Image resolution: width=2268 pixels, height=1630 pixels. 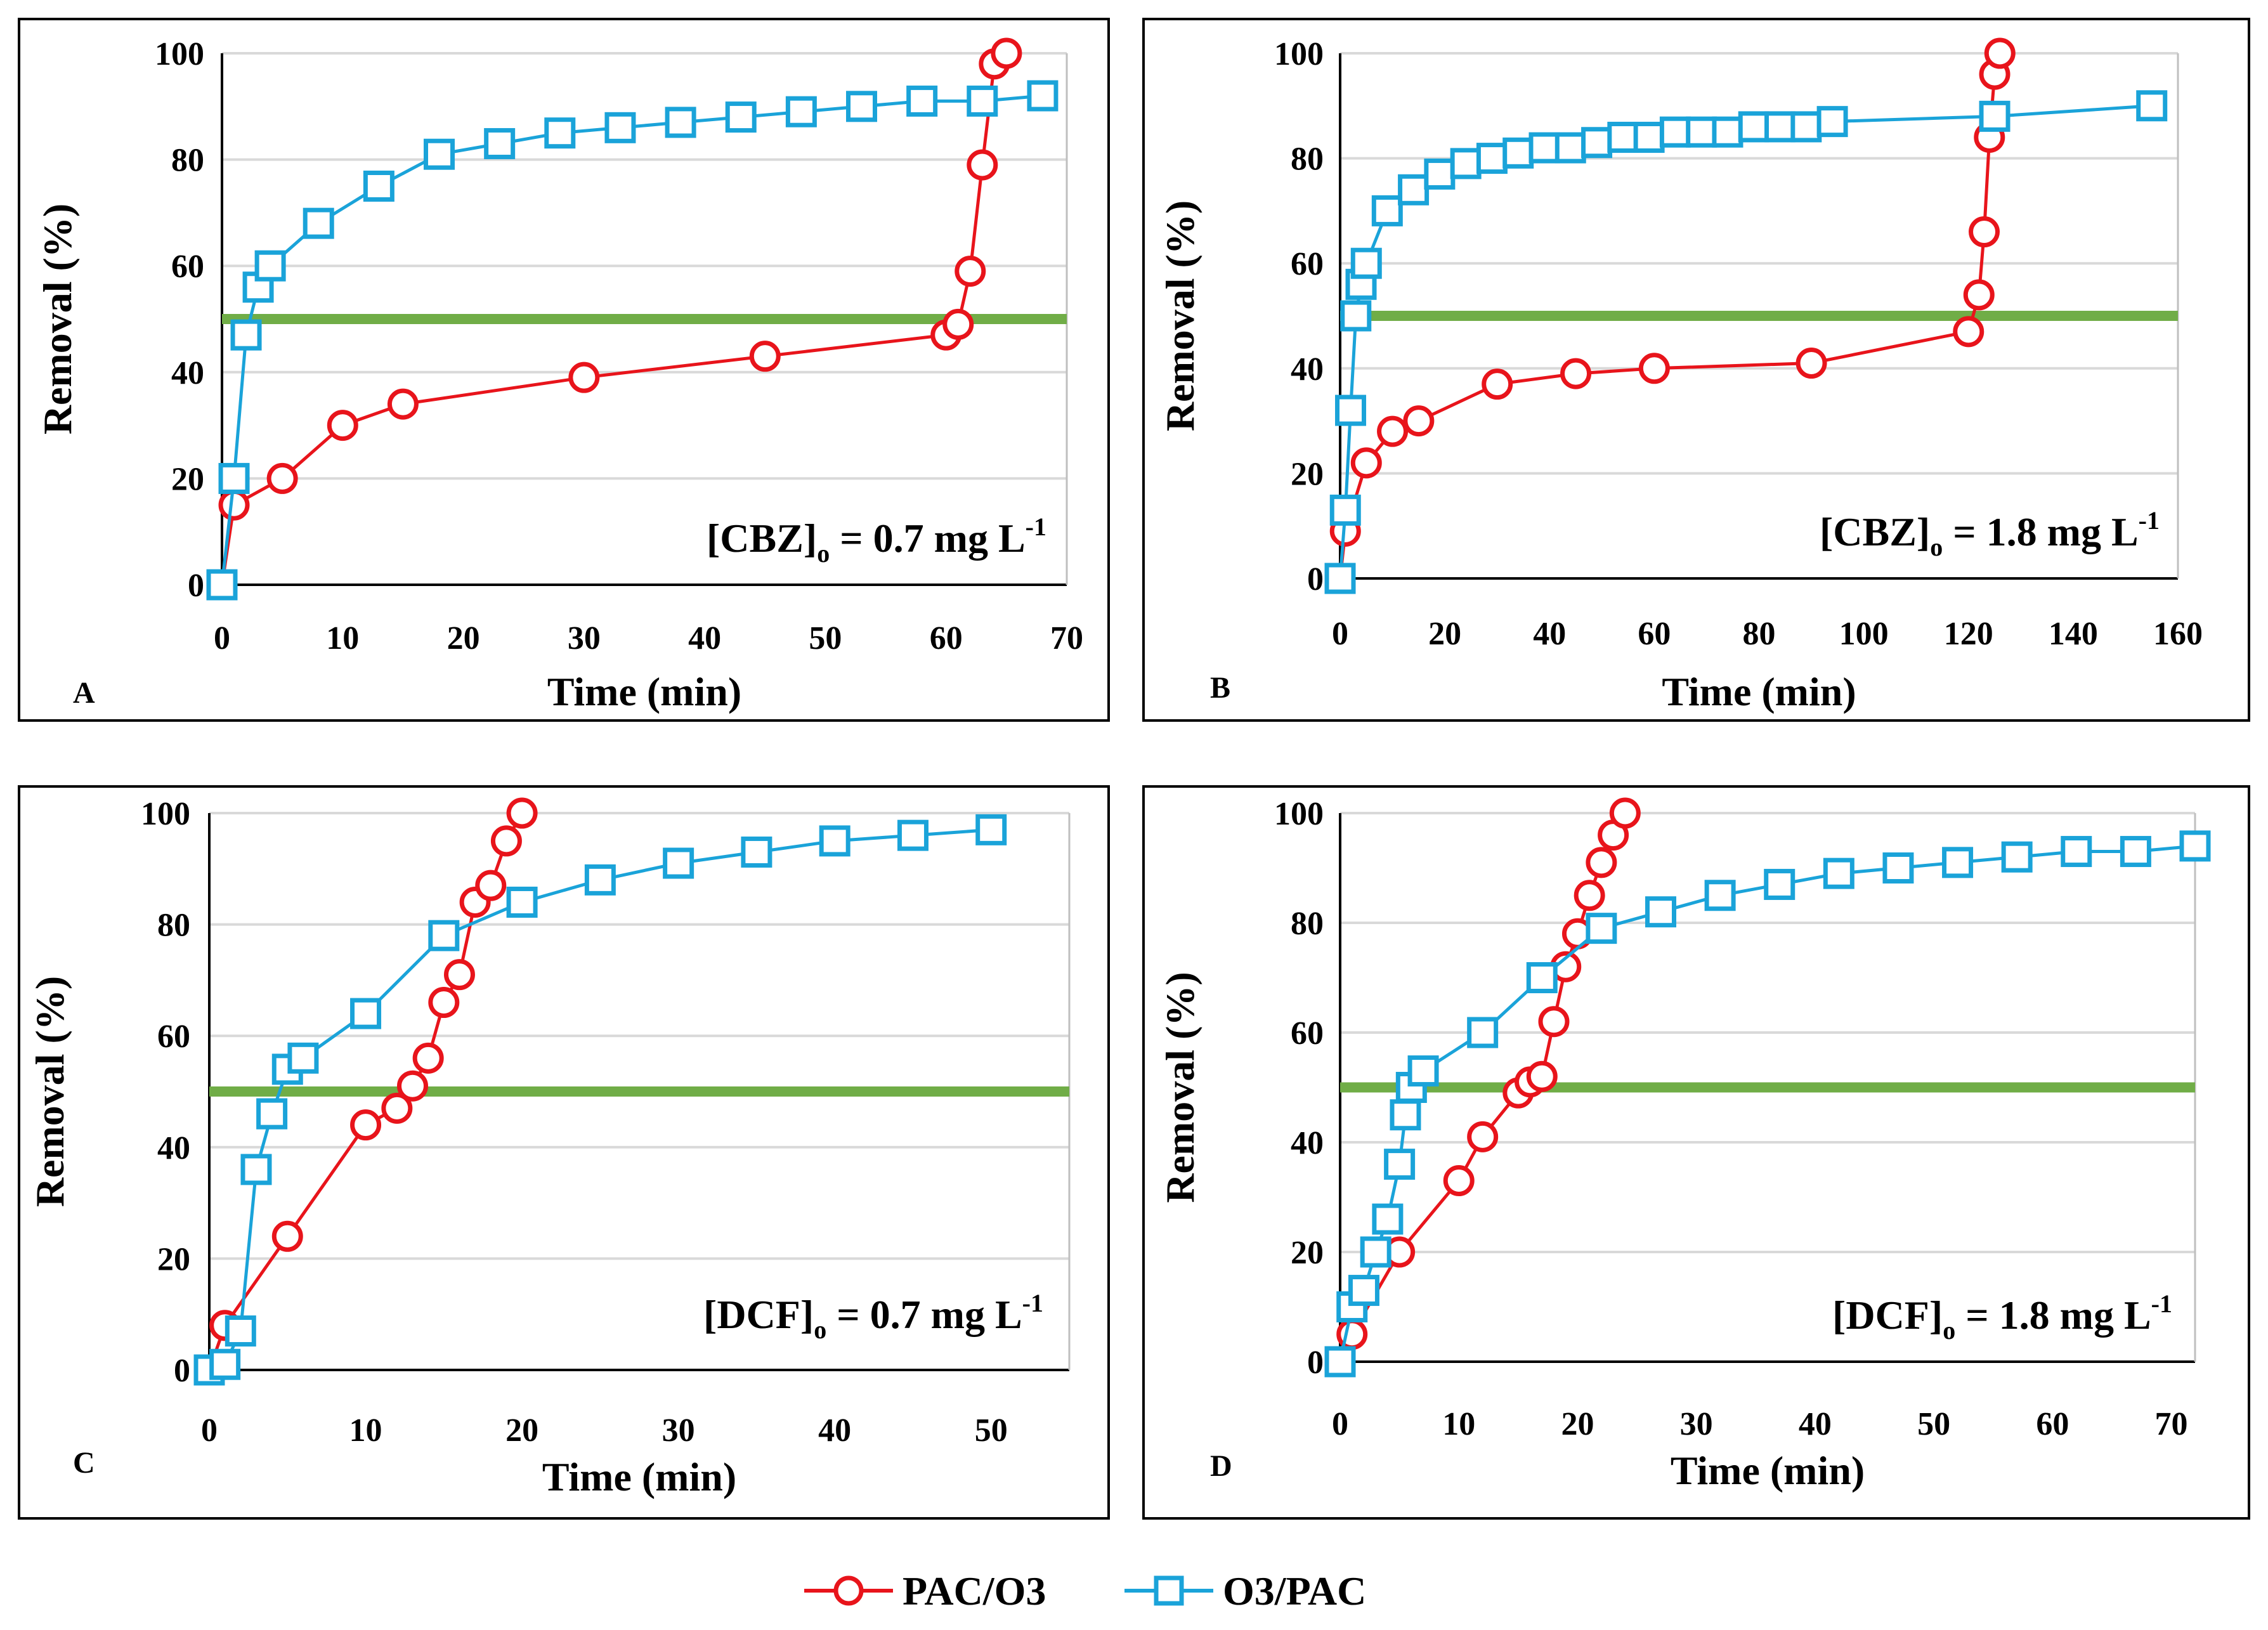 What do you see at coordinates (946, 638) in the screenshot?
I see `x-tick-label: 60` at bounding box center [946, 638].